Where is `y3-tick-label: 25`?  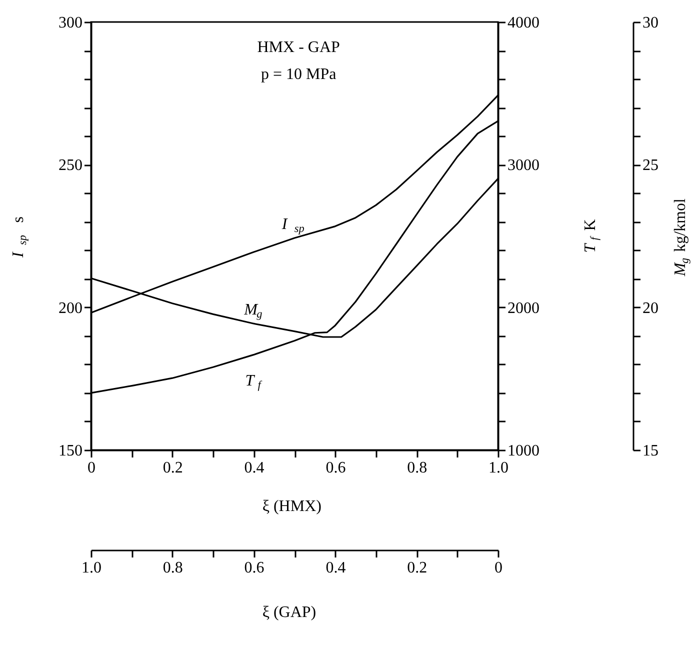
y3-tick-label: 25 is located at coordinates (650, 165).